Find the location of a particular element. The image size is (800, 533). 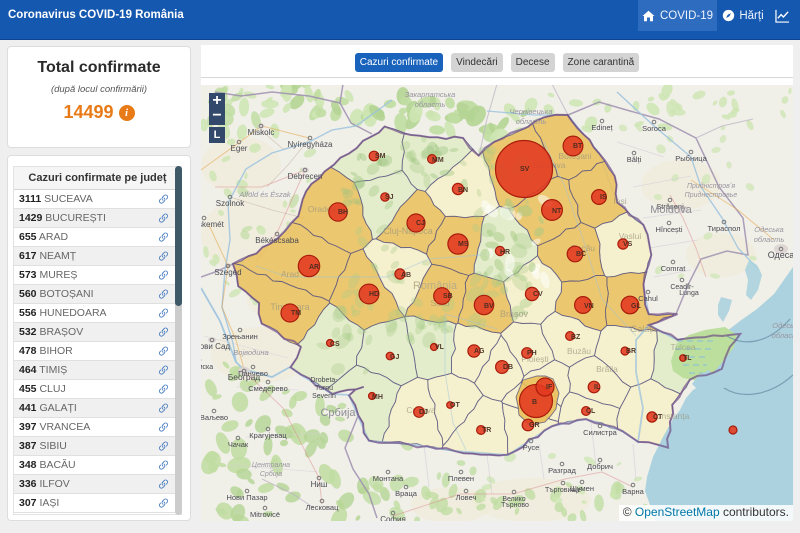

svg-text: Придністровʼя is located at coordinates (711, 186).